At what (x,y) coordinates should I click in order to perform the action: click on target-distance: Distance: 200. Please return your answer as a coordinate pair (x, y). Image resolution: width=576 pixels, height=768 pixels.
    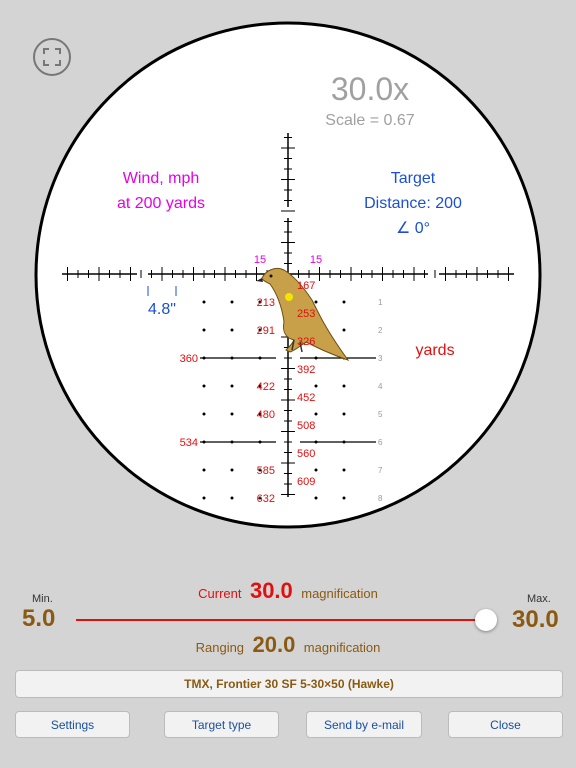
    Looking at the image, I should click on (413, 203).